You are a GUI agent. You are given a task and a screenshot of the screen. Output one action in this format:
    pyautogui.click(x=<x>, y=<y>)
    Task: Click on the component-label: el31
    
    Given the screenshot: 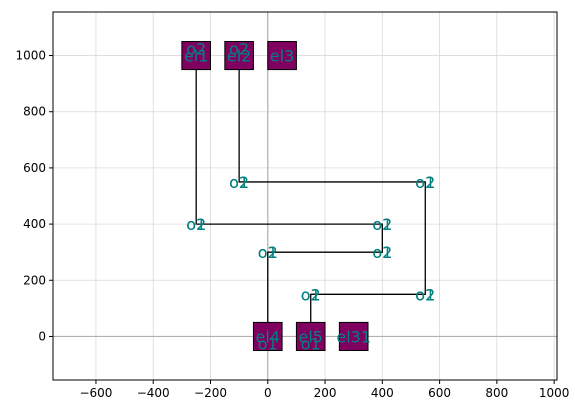 What is the action you would take?
    pyautogui.click(x=353, y=336)
    